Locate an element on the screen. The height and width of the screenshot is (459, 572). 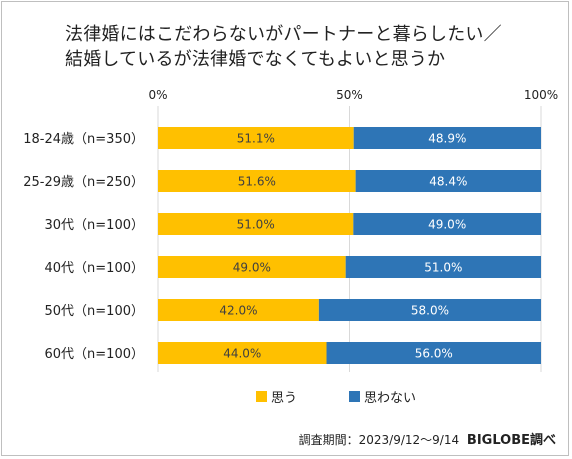
data-label-yes-4: 42.0% is located at coordinates (238, 311).